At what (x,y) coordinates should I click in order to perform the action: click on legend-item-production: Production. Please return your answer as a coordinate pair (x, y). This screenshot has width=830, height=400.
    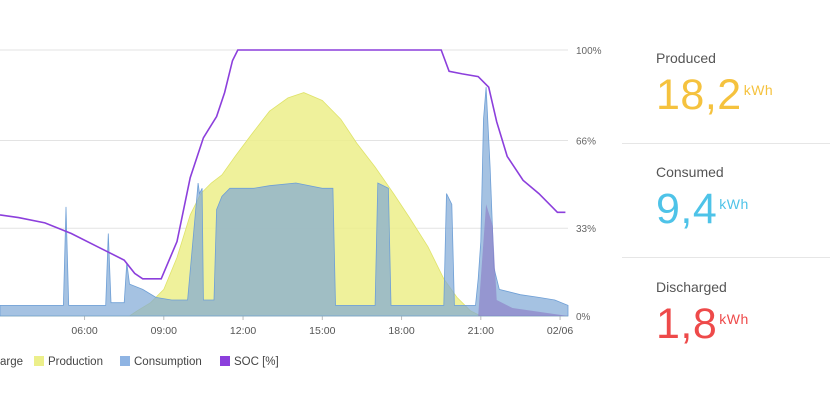
    Looking at the image, I should click on (68, 362).